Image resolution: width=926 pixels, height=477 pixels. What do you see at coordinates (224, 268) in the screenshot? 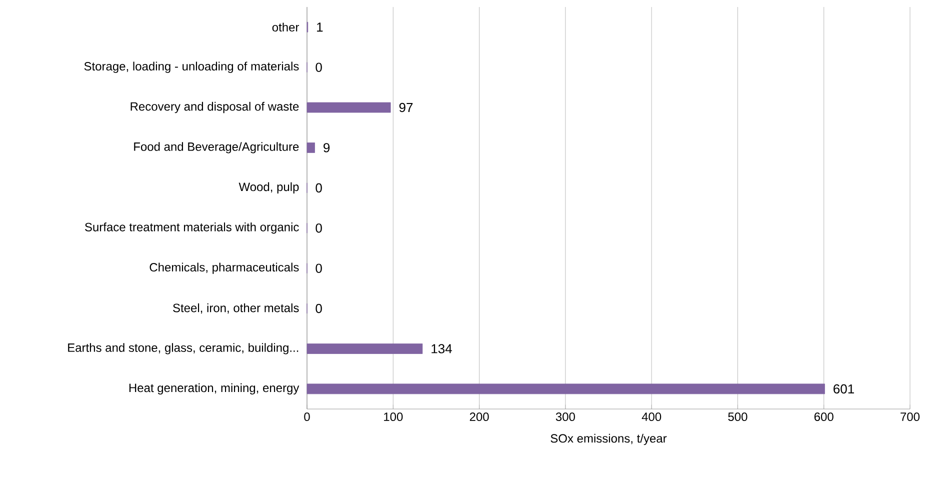
I see `y-tick-label: Chemicals, pharmaceuticals` at bounding box center [224, 268].